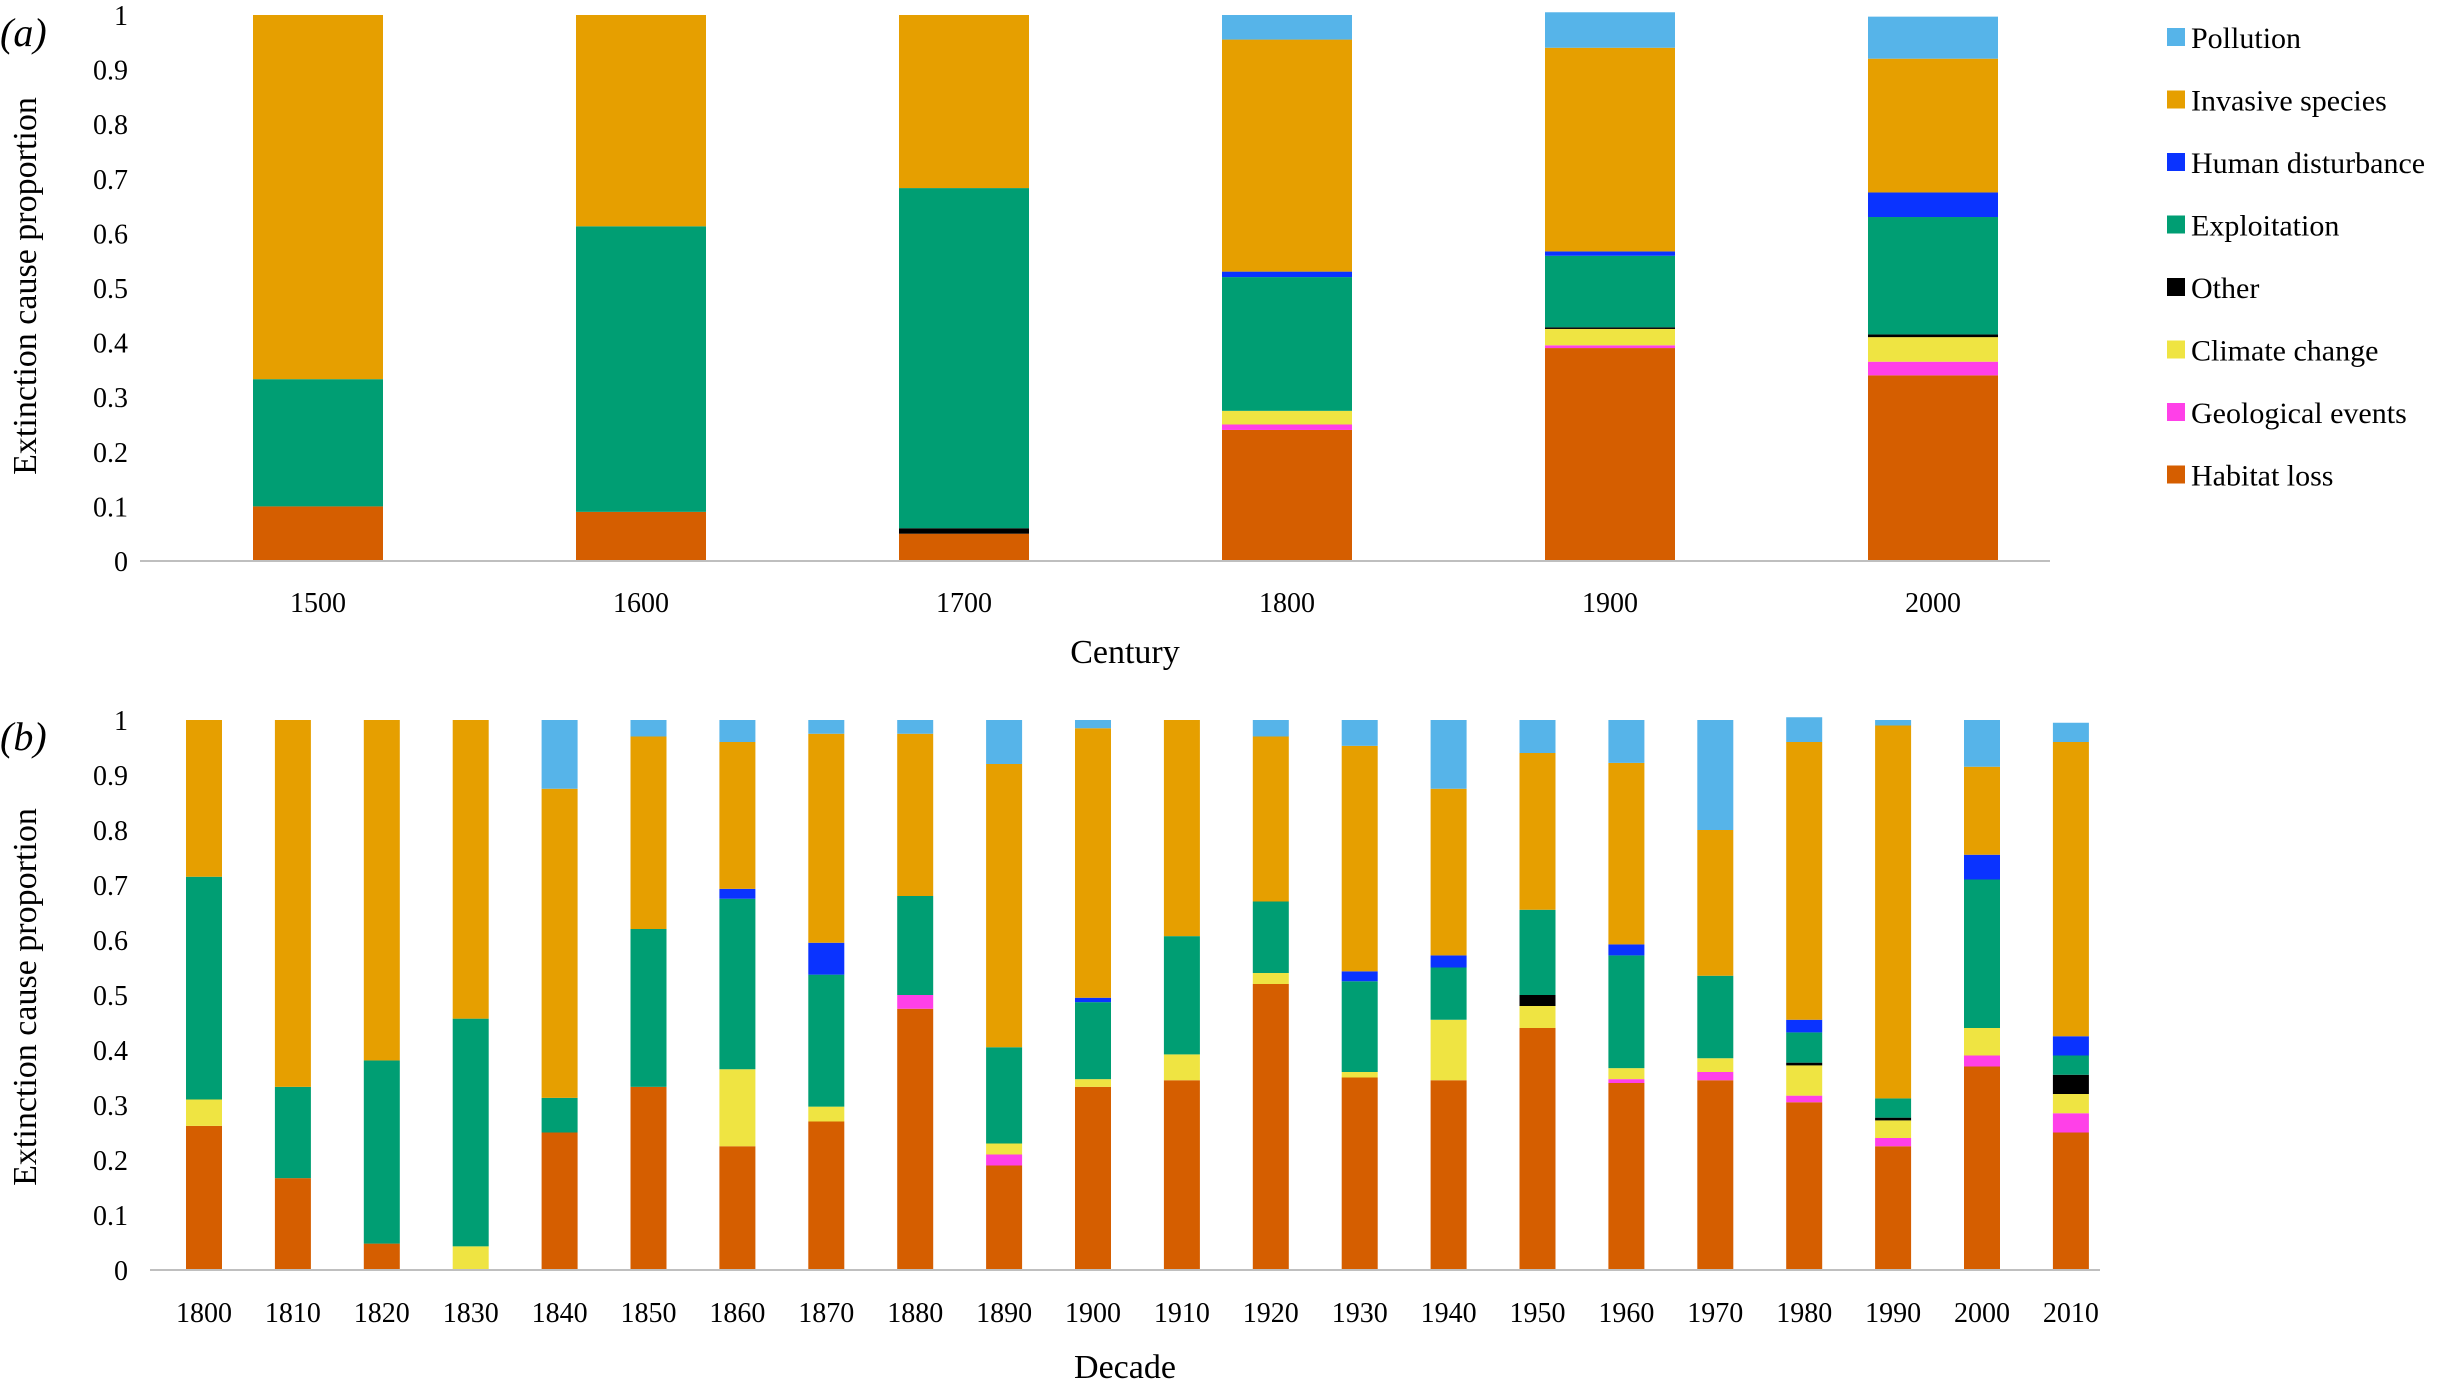  I want to click on panel-b-x-tick-label: 1850, so click(649, 1313).